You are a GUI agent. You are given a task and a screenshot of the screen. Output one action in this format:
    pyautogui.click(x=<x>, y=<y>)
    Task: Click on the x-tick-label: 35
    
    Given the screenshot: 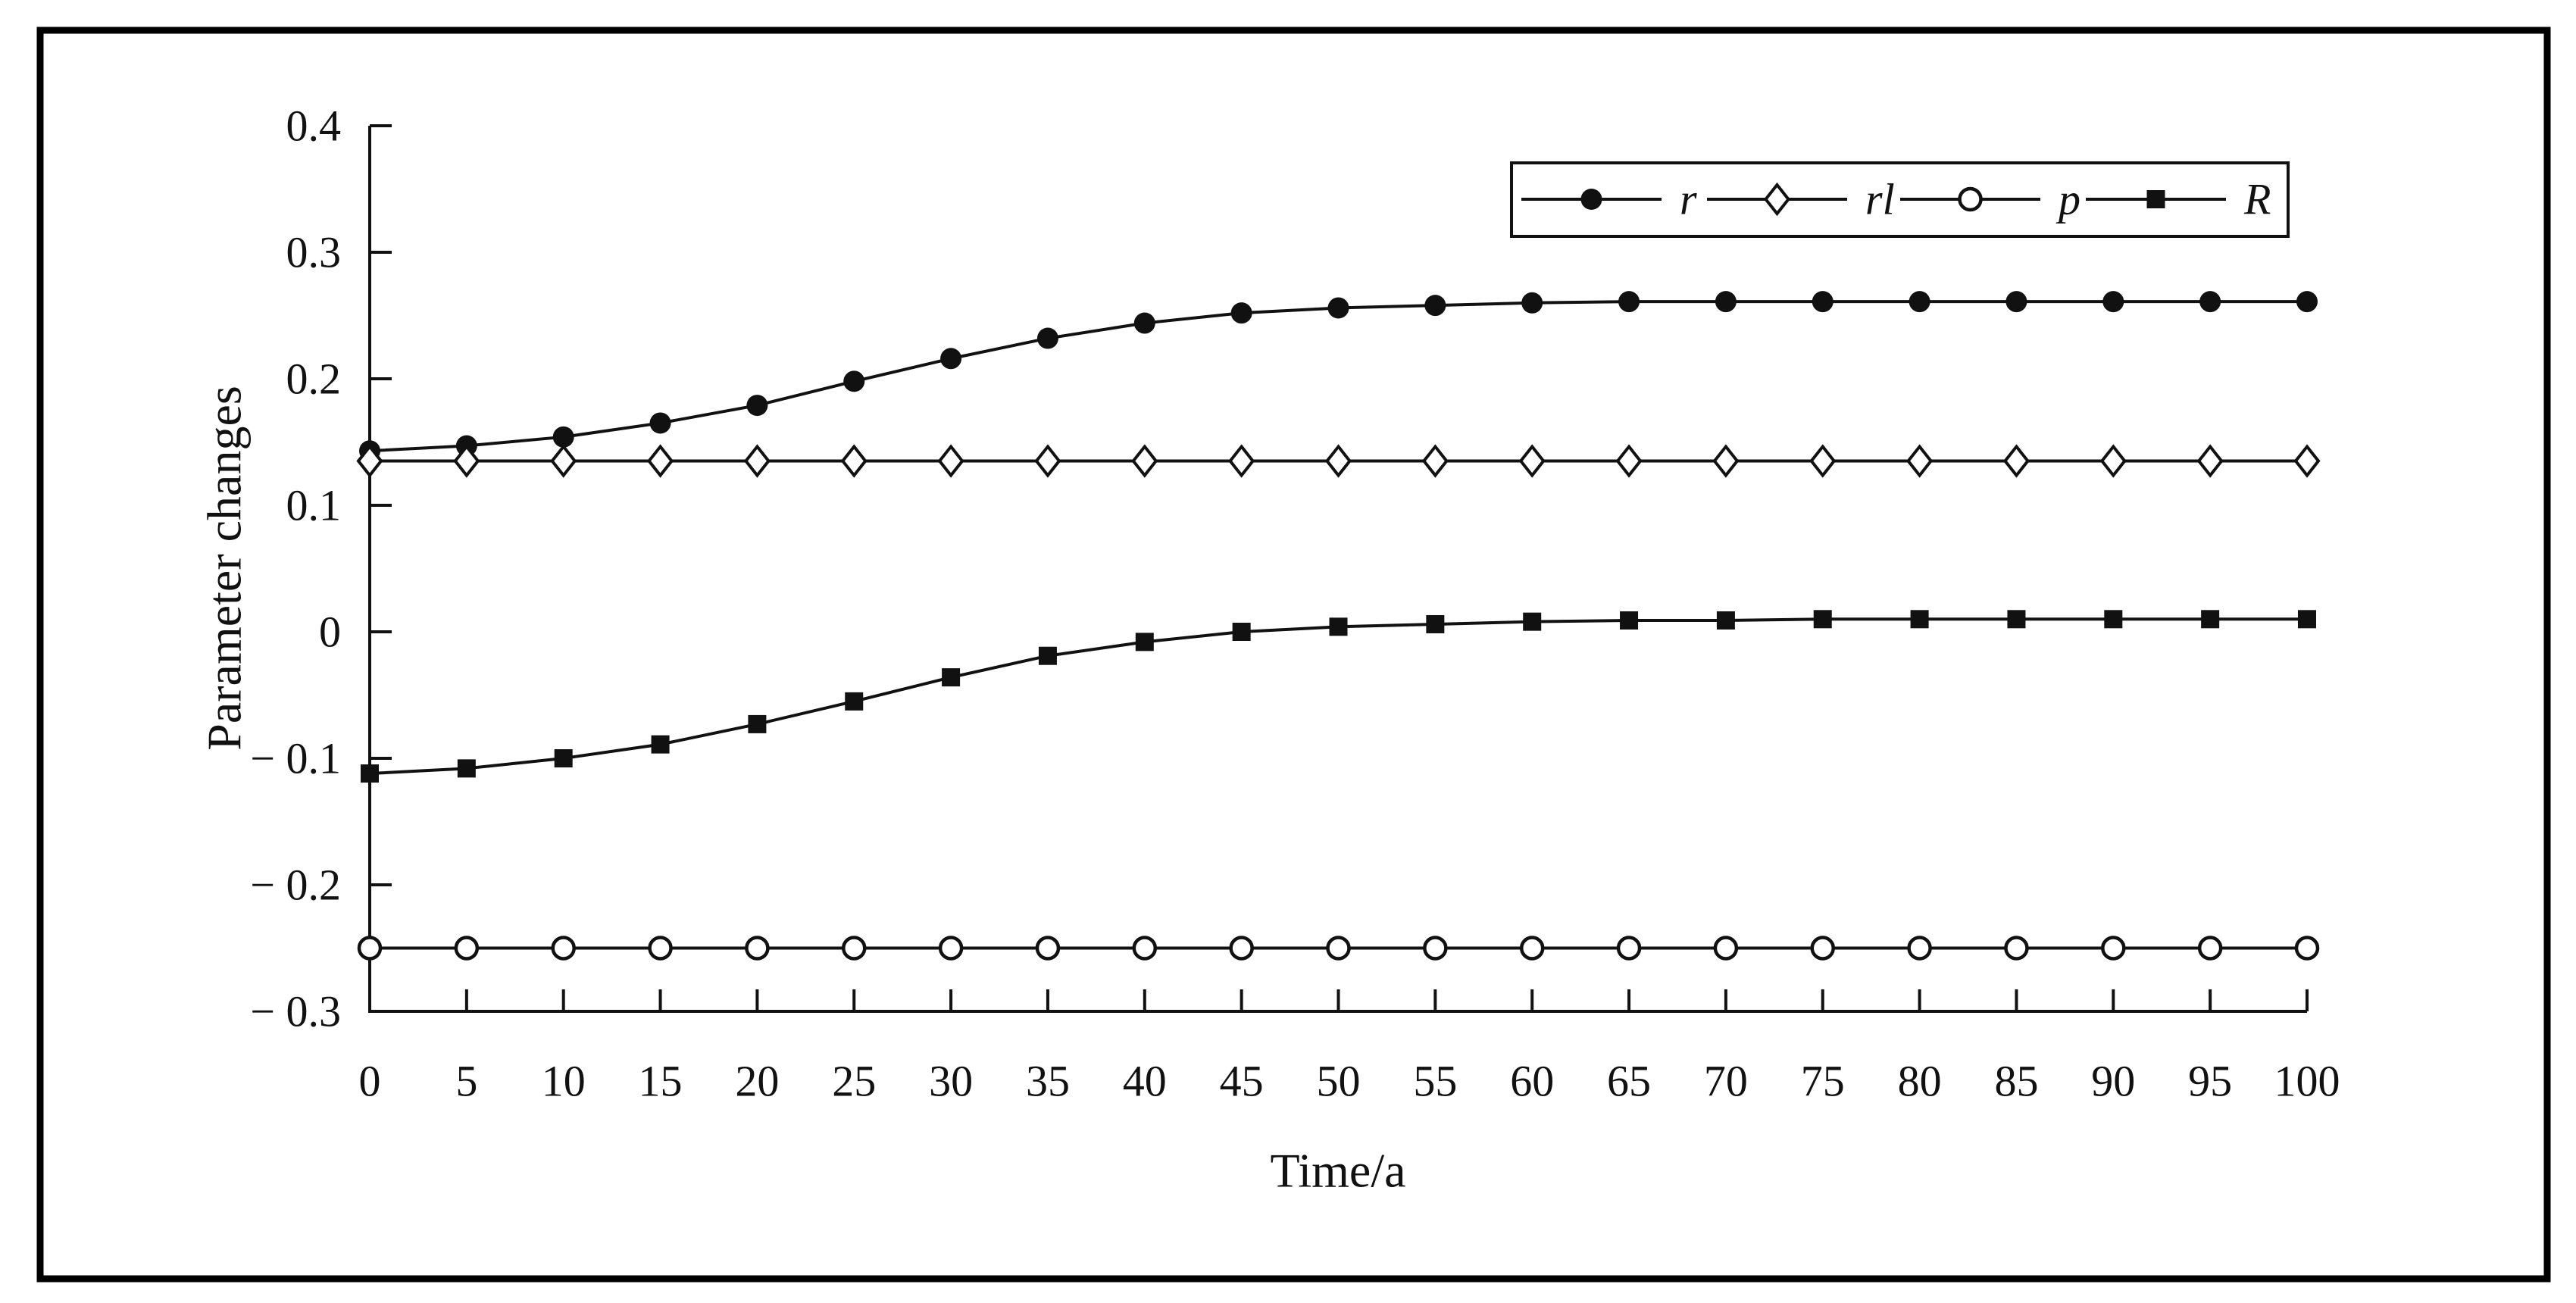 What is the action you would take?
    pyautogui.click(x=1048, y=1081)
    